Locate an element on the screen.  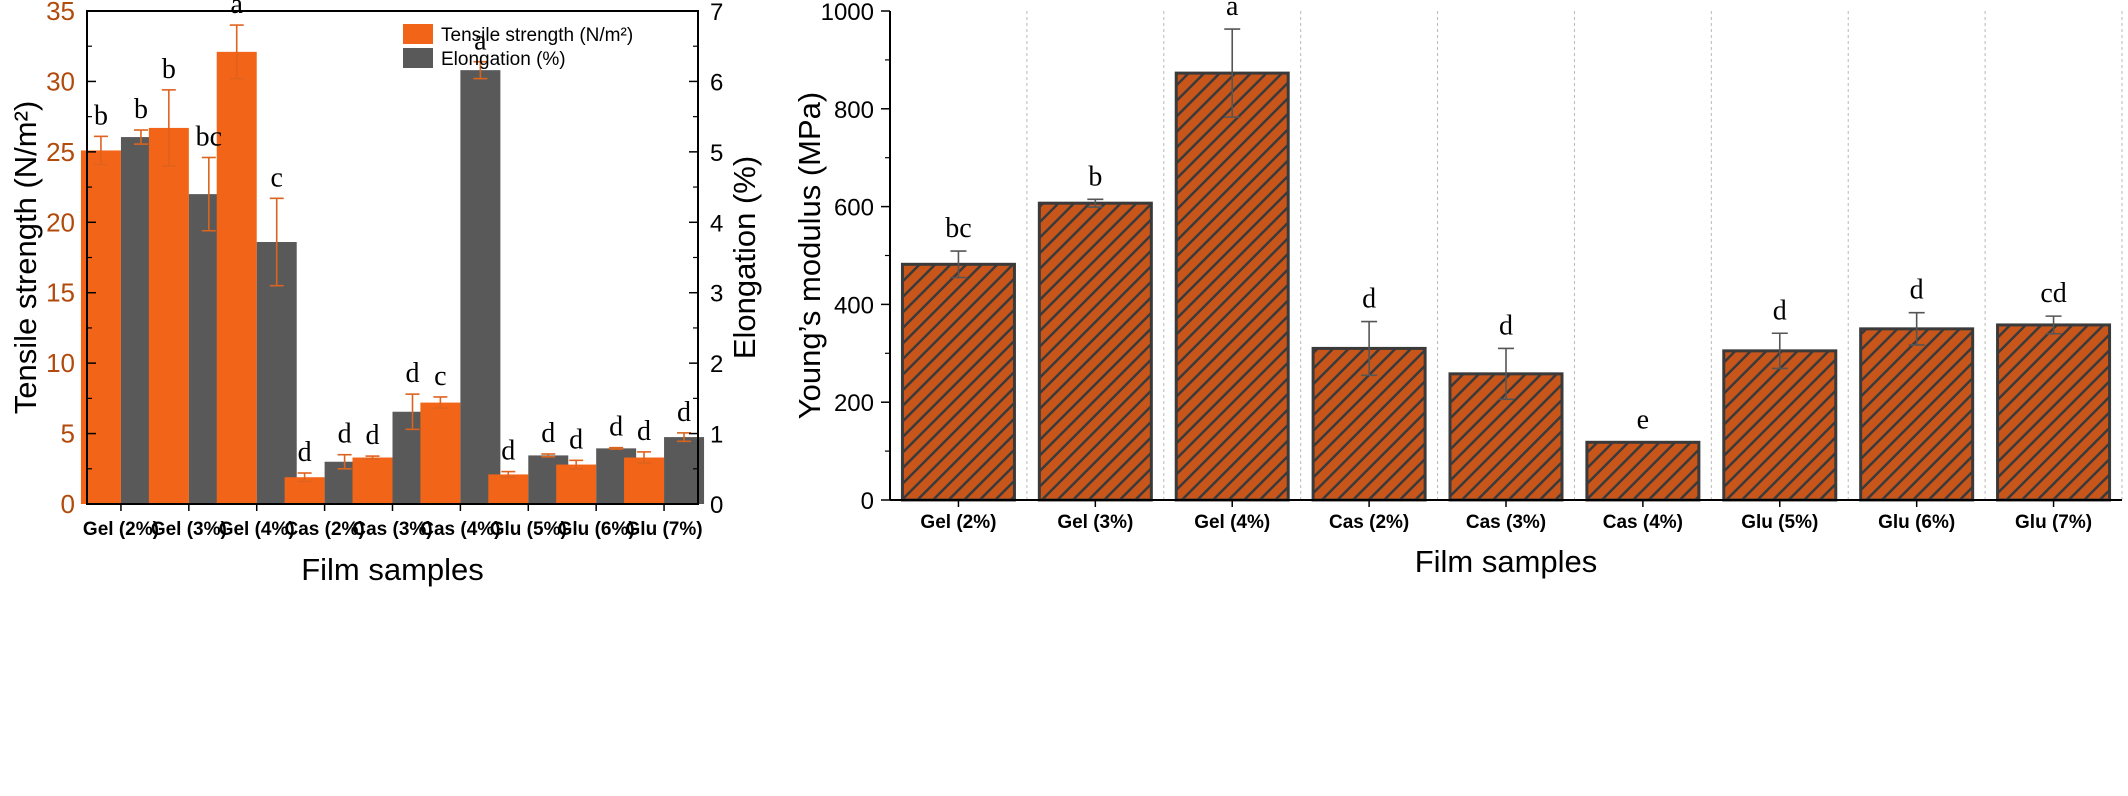
sig-letter-modulus-glu-5: d is located at coordinates (1780, 310).